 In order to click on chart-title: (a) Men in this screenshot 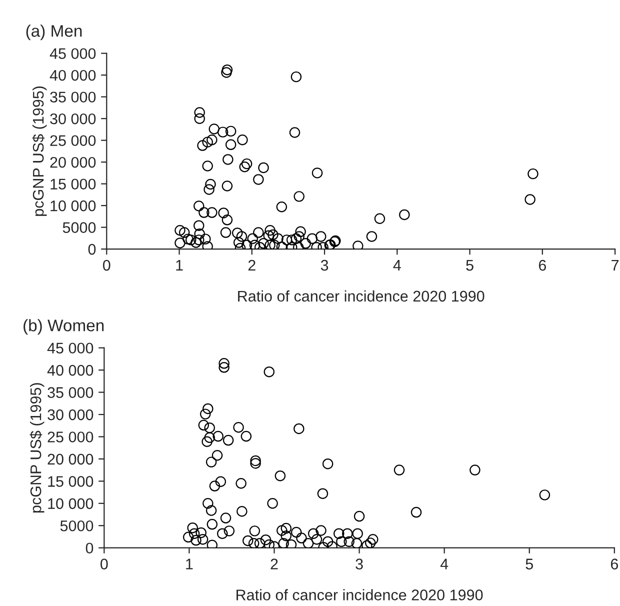, I will do `click(54, 32)`.